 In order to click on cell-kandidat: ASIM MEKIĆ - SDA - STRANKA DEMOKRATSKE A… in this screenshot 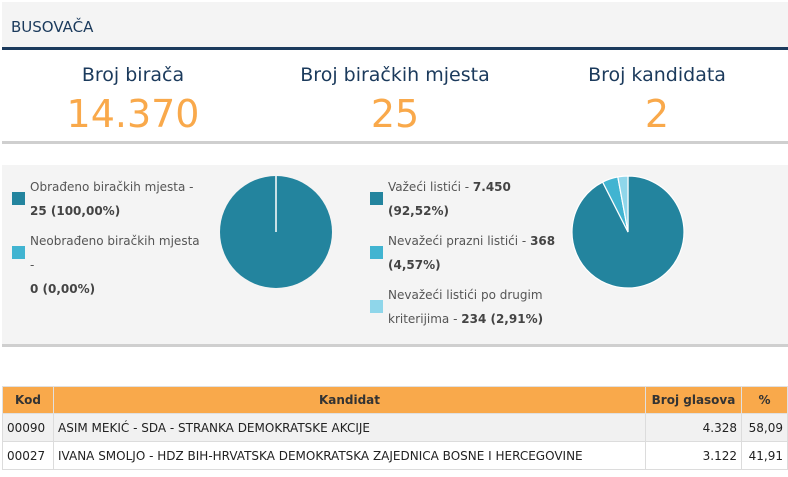, I will do `click(349, 427)`.